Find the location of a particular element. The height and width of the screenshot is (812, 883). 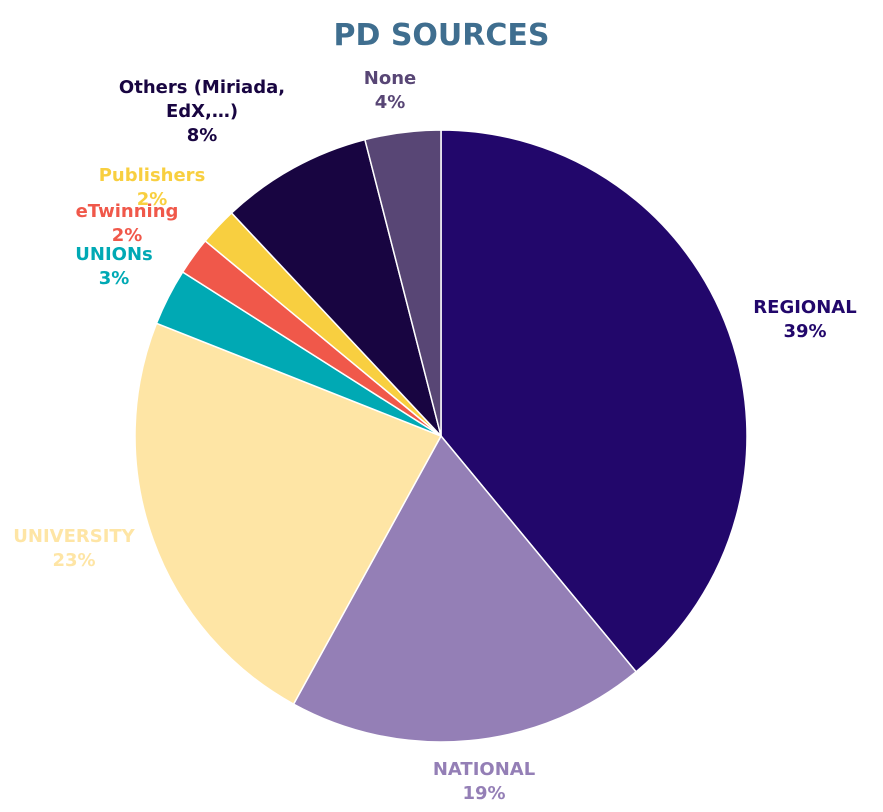

category-label: UNIONs is located at coordinates (114, 254).